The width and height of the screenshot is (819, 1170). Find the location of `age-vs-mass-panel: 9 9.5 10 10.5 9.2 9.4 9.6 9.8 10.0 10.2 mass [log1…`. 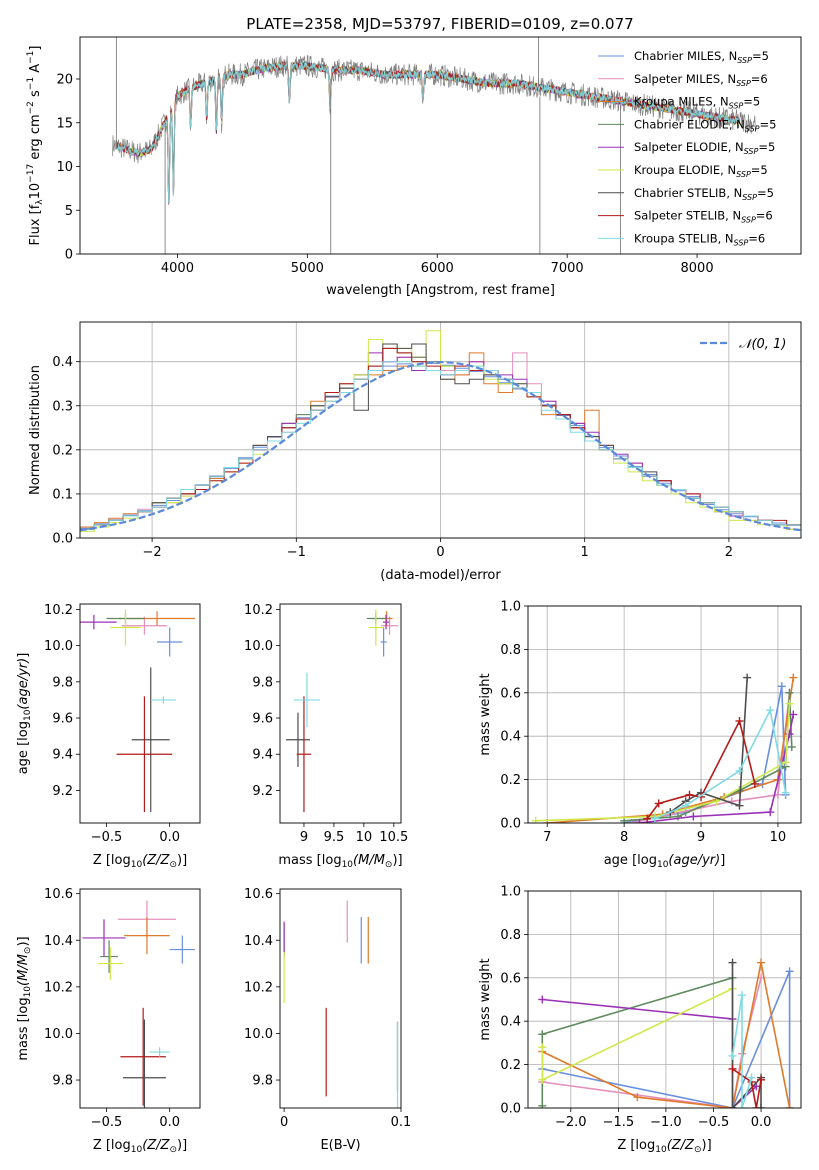

age-vs-mass-panel: 9 9.5 10 10.5 9.2 9.4 9.6 9.8 10.0 10.2 mass [log1… is located at coordinates (326, 736).